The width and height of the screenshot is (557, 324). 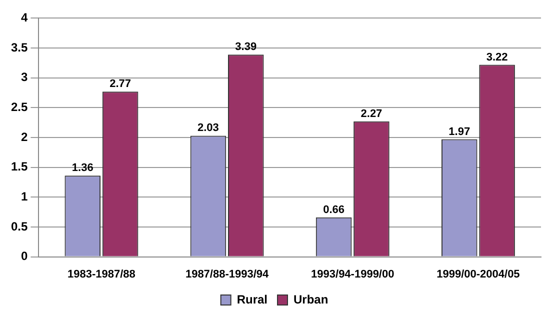 I want to click on x-tick-label: 1983-1987/88, so click(x=102, y=274).